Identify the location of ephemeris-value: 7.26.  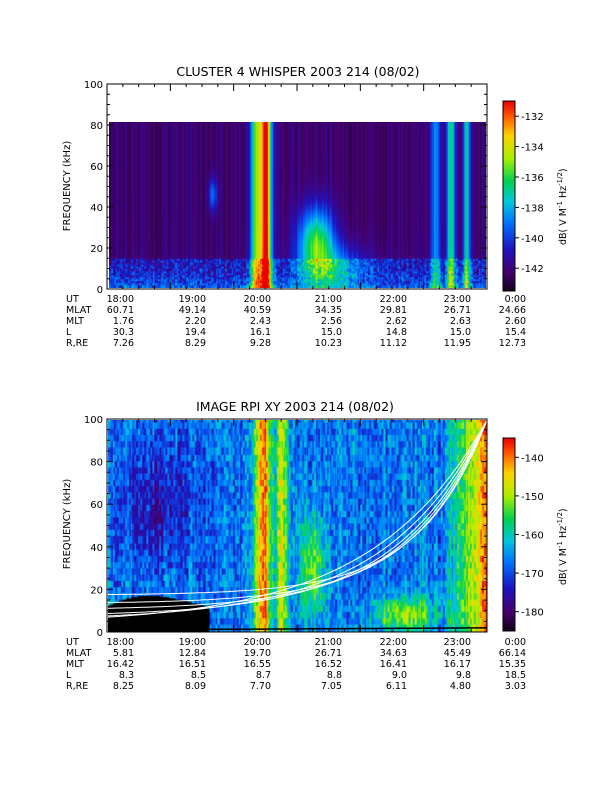
(123, 343).